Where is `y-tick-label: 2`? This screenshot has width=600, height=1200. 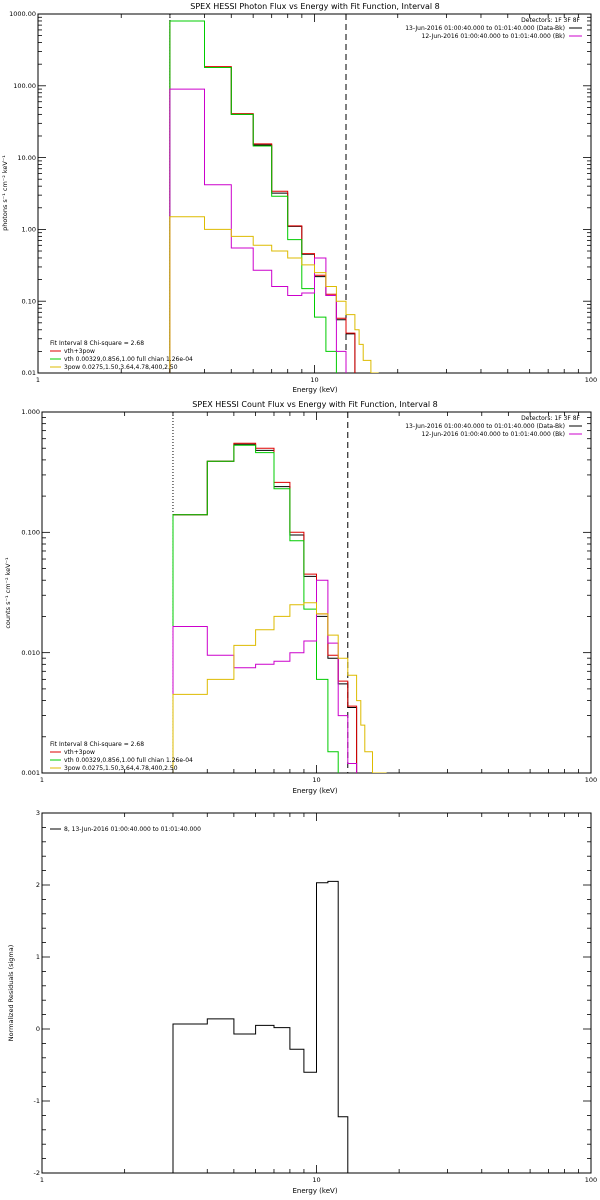
y-tick-label: 2 is located at coordinates (38, 885).